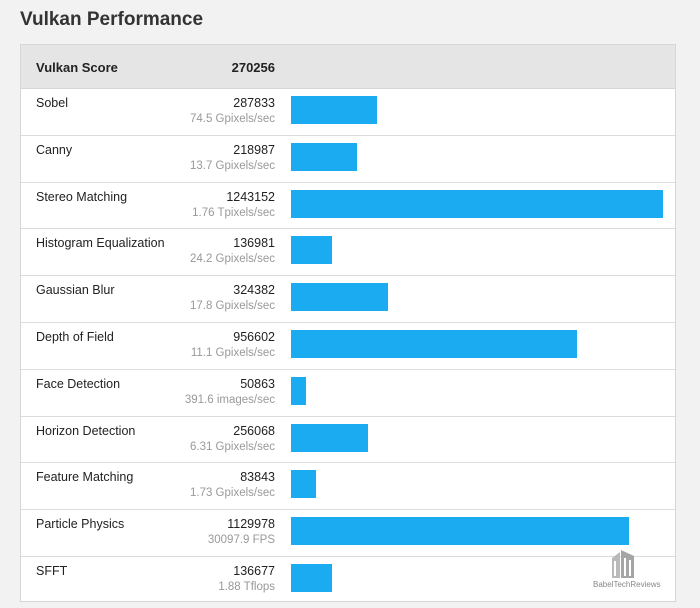 The image size is (700, 608). I want to click on table-row: Feature Matching 83843 1.73 Gpixels/sec, so click(348, 487).